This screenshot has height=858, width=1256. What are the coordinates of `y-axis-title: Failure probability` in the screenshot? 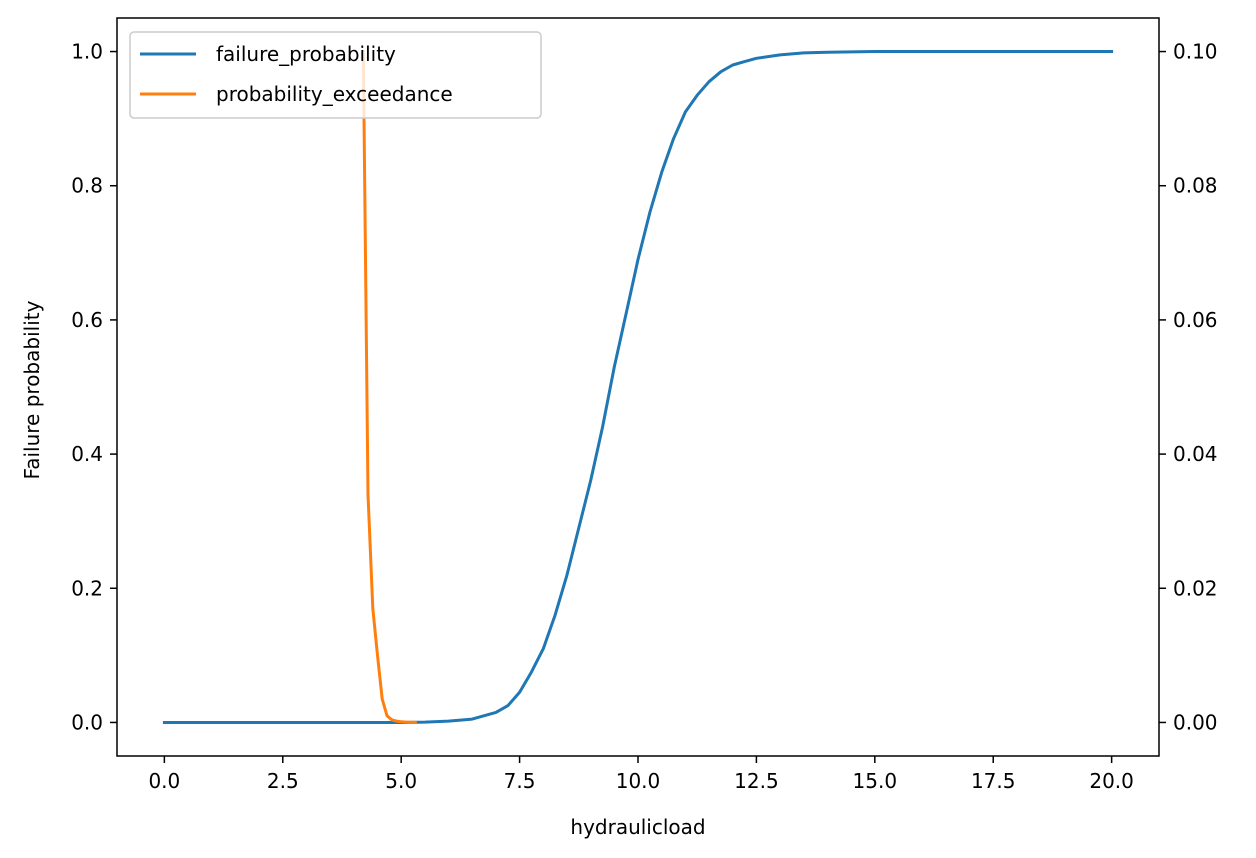 It's located at (32, 389).